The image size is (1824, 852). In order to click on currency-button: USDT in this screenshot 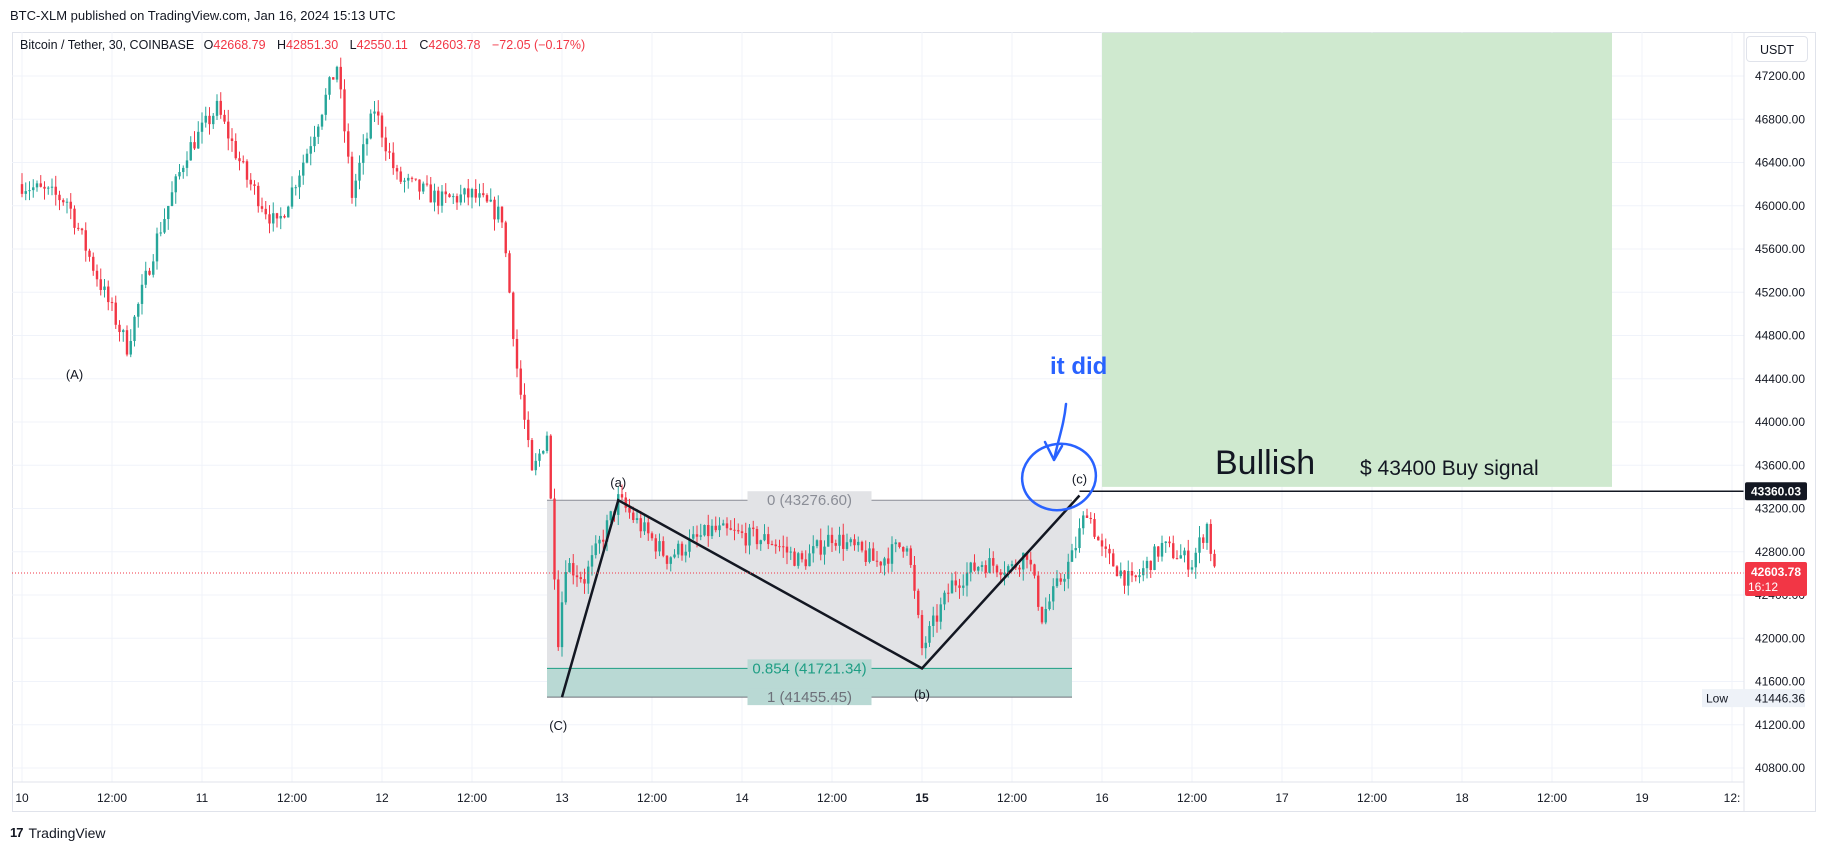, I will do `click(1777, 49)`.